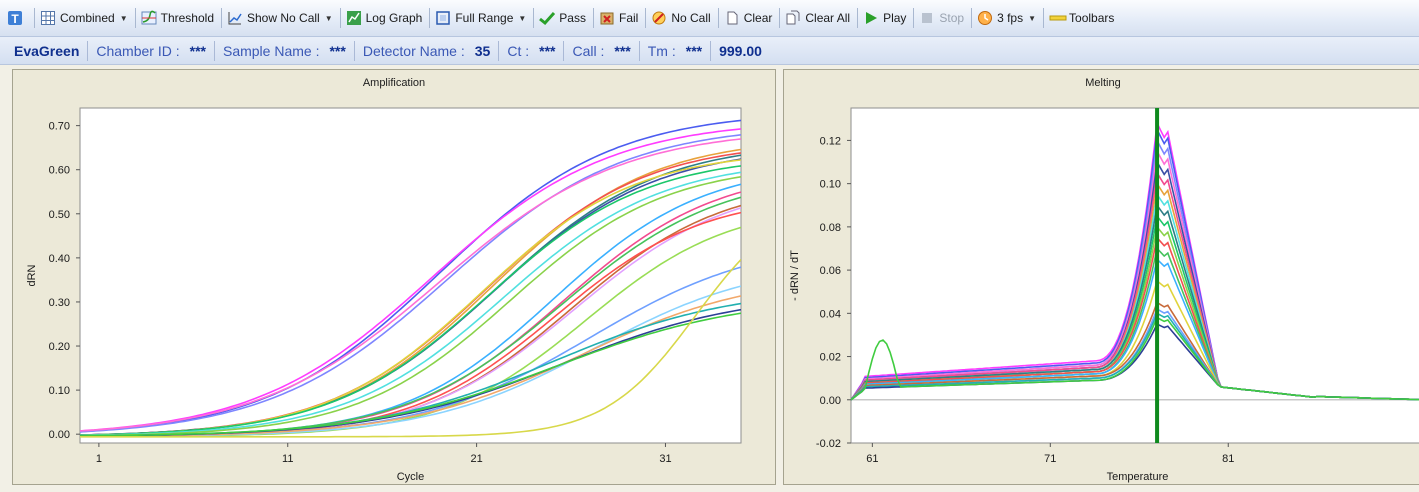 This screenshot has width=1419, height=492. I want to click on y-tick-label: 0.08, so click(830, 228).